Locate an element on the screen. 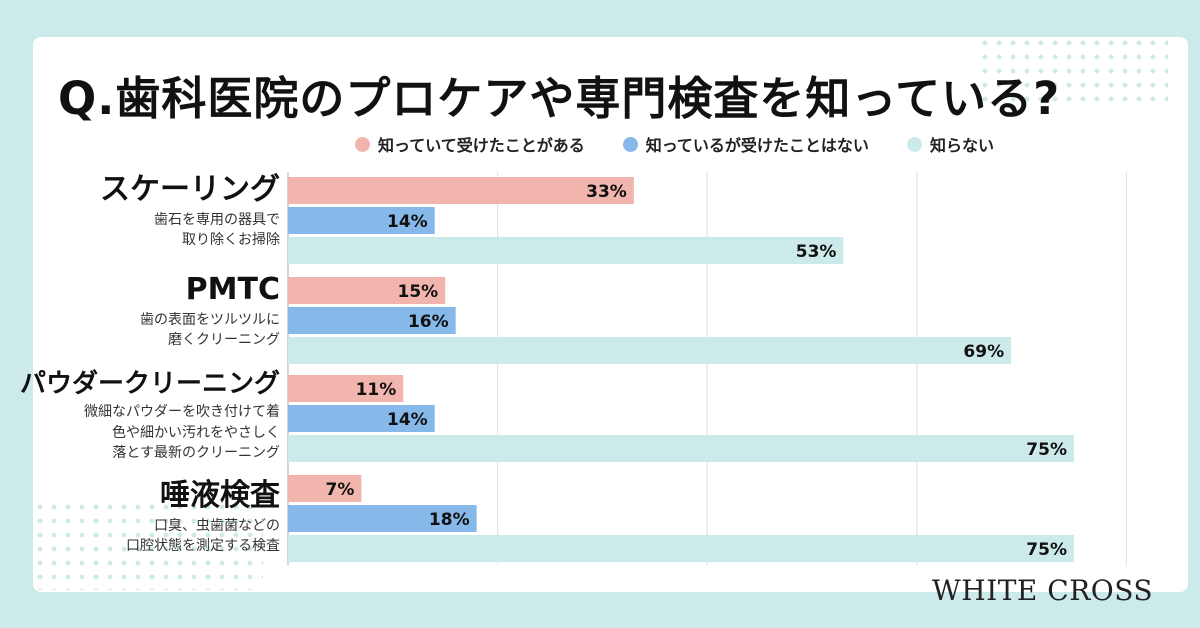 This screenshot has width=1200, height=628. legend: 知っていて受けたことがある 知っているが受けたことはない 知らない is located at coordinates (674, 144).